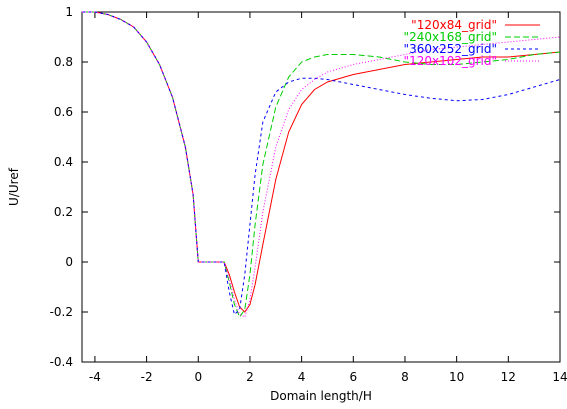 The width and height of the screenshot is (567, 409). I want to click on x-tick-label: 14, so click(559, 377).